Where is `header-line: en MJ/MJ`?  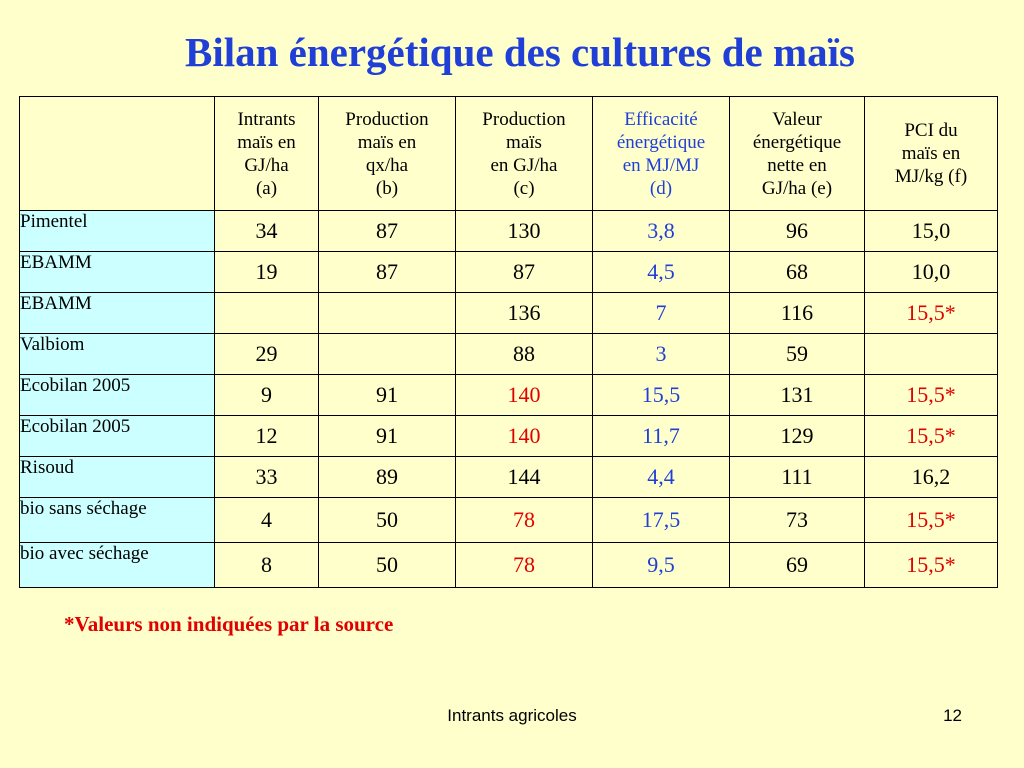
header-line: en MJ/MJ is located at coordinates (661, 165).